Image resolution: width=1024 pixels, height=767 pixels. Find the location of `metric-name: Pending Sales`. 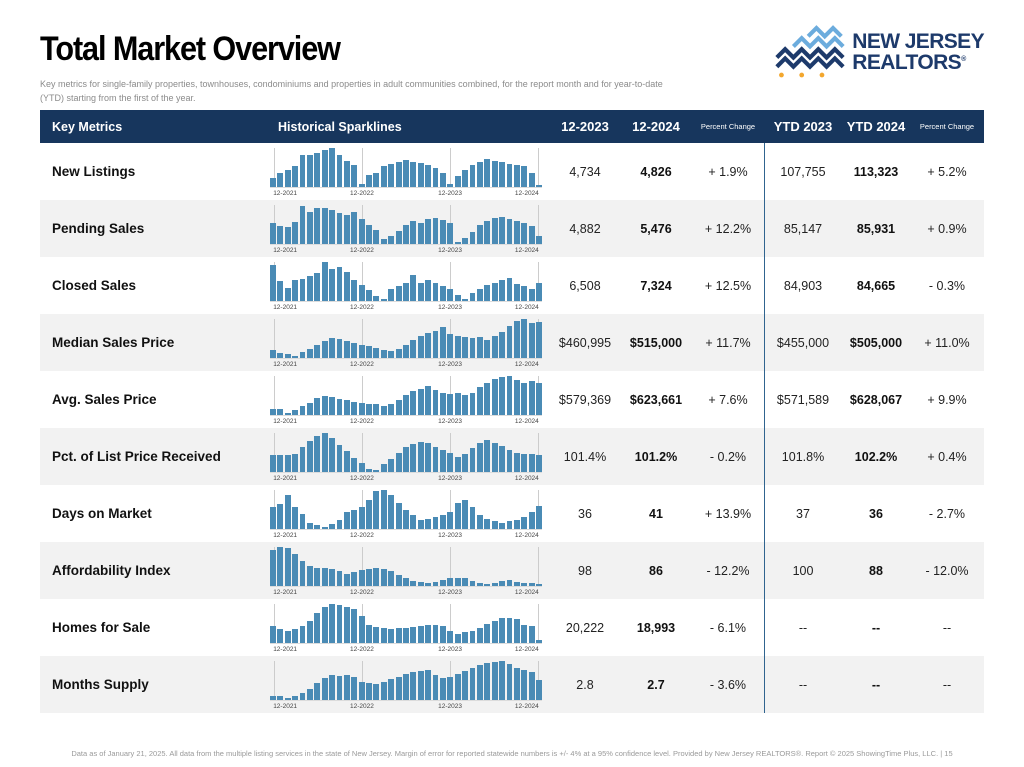

metric-name: Pending Sales is located at coordinates (98, 228).